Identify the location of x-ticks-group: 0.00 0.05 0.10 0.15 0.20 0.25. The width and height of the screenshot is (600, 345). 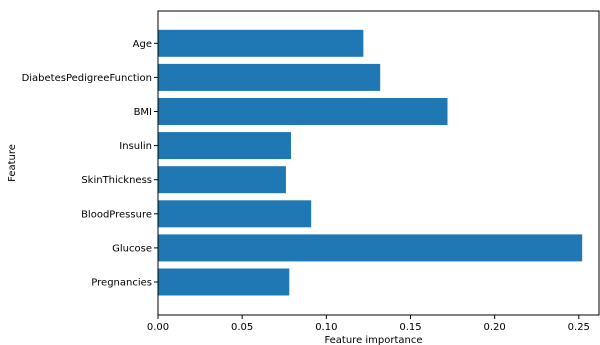
(368, 324).